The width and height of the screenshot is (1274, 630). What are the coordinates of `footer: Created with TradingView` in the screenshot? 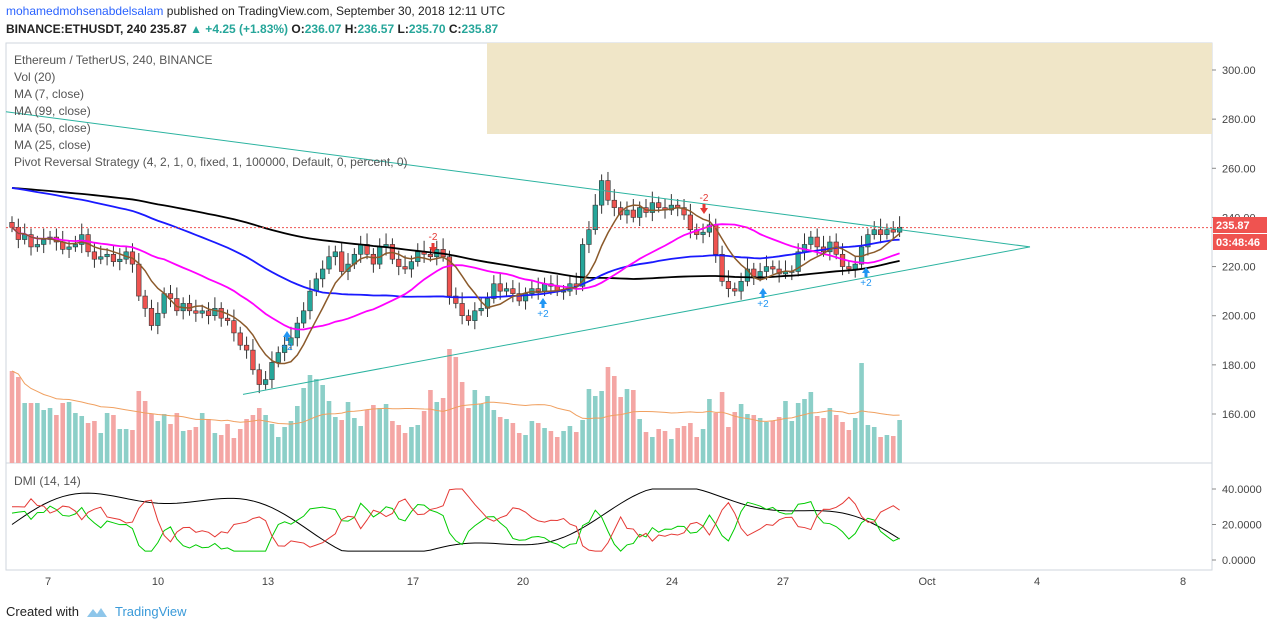 It's located at (96, 611).